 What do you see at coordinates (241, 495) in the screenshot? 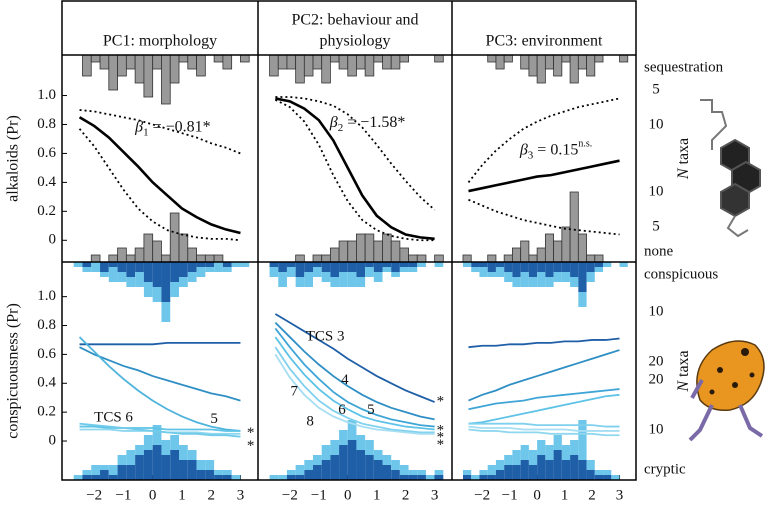
I see `x-tick-label: 3` at bounding box center [241, 495].